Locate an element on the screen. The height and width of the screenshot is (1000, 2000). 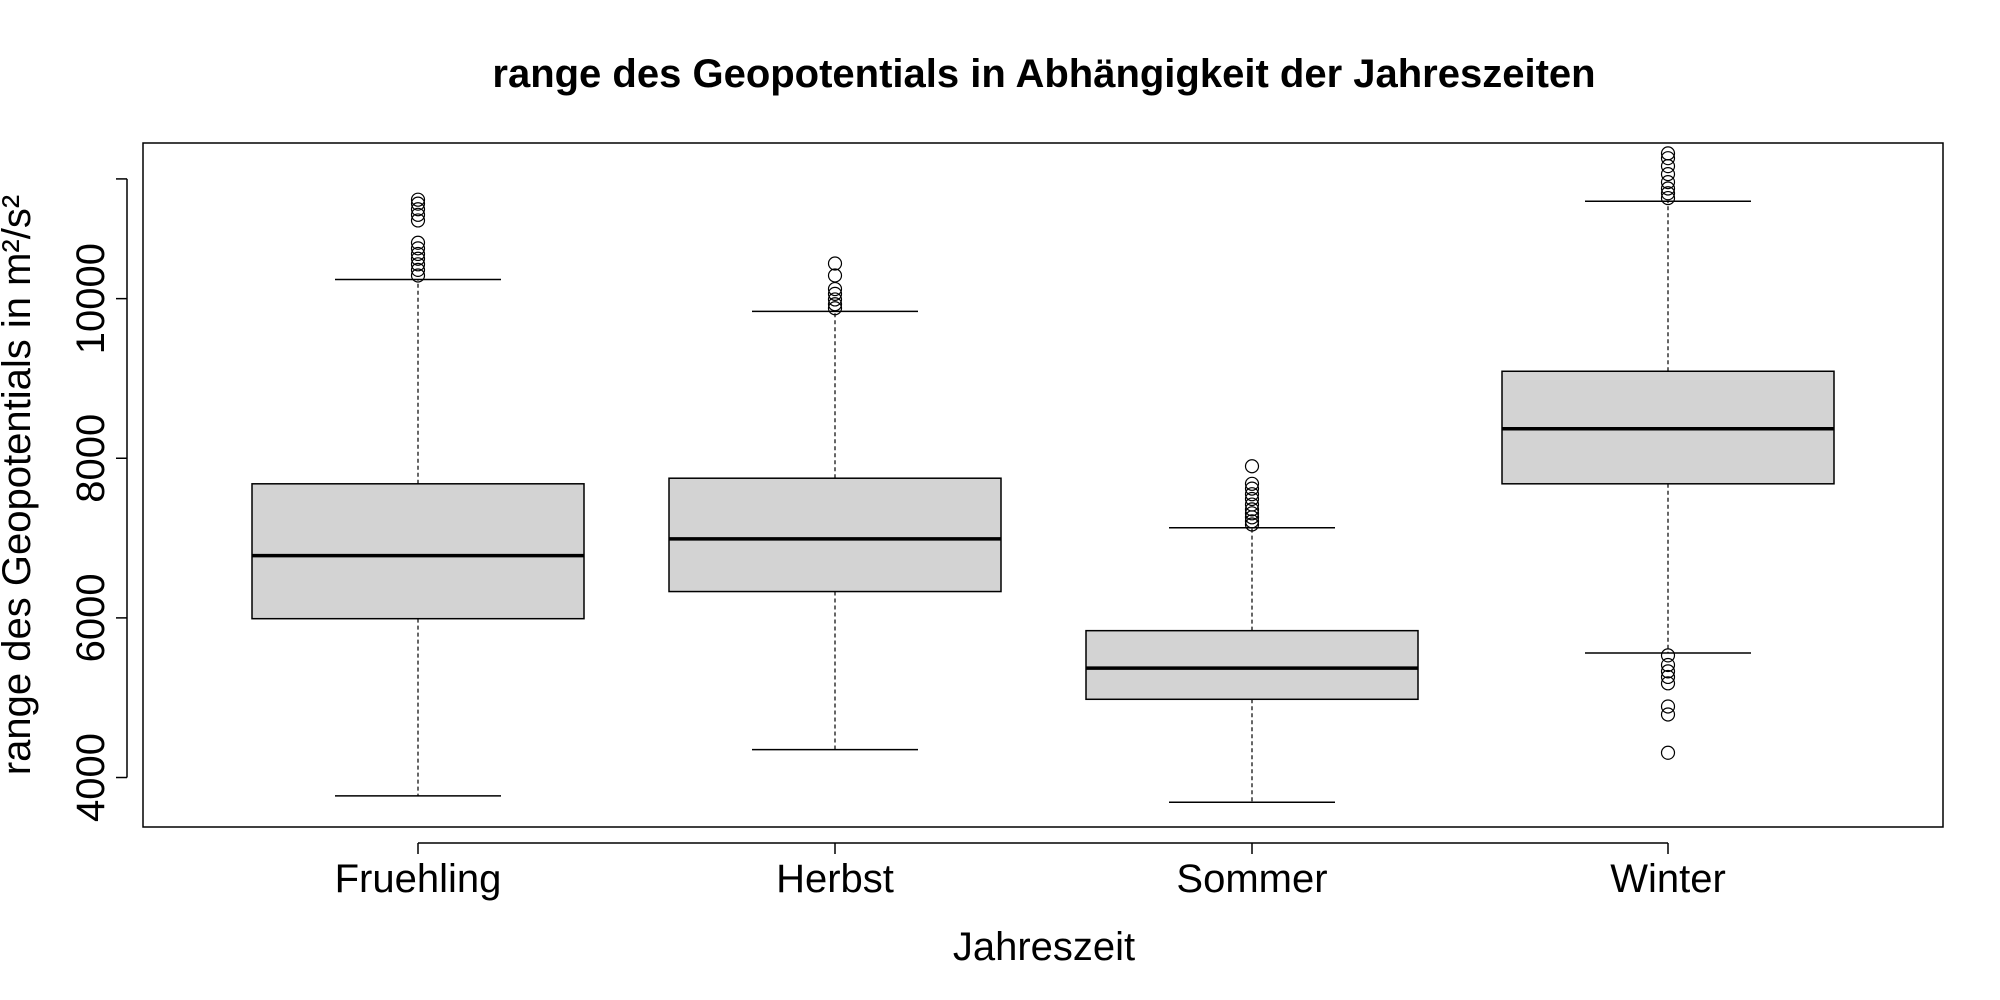
y-tick-label: 4000 is located at coordinates (91, 777).